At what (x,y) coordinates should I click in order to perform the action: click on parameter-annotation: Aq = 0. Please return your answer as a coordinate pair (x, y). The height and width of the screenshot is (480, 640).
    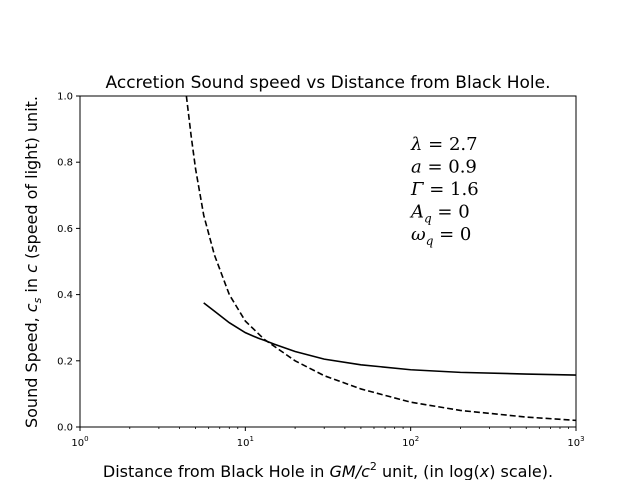
    Looking at the image, I should click on (439, 214).